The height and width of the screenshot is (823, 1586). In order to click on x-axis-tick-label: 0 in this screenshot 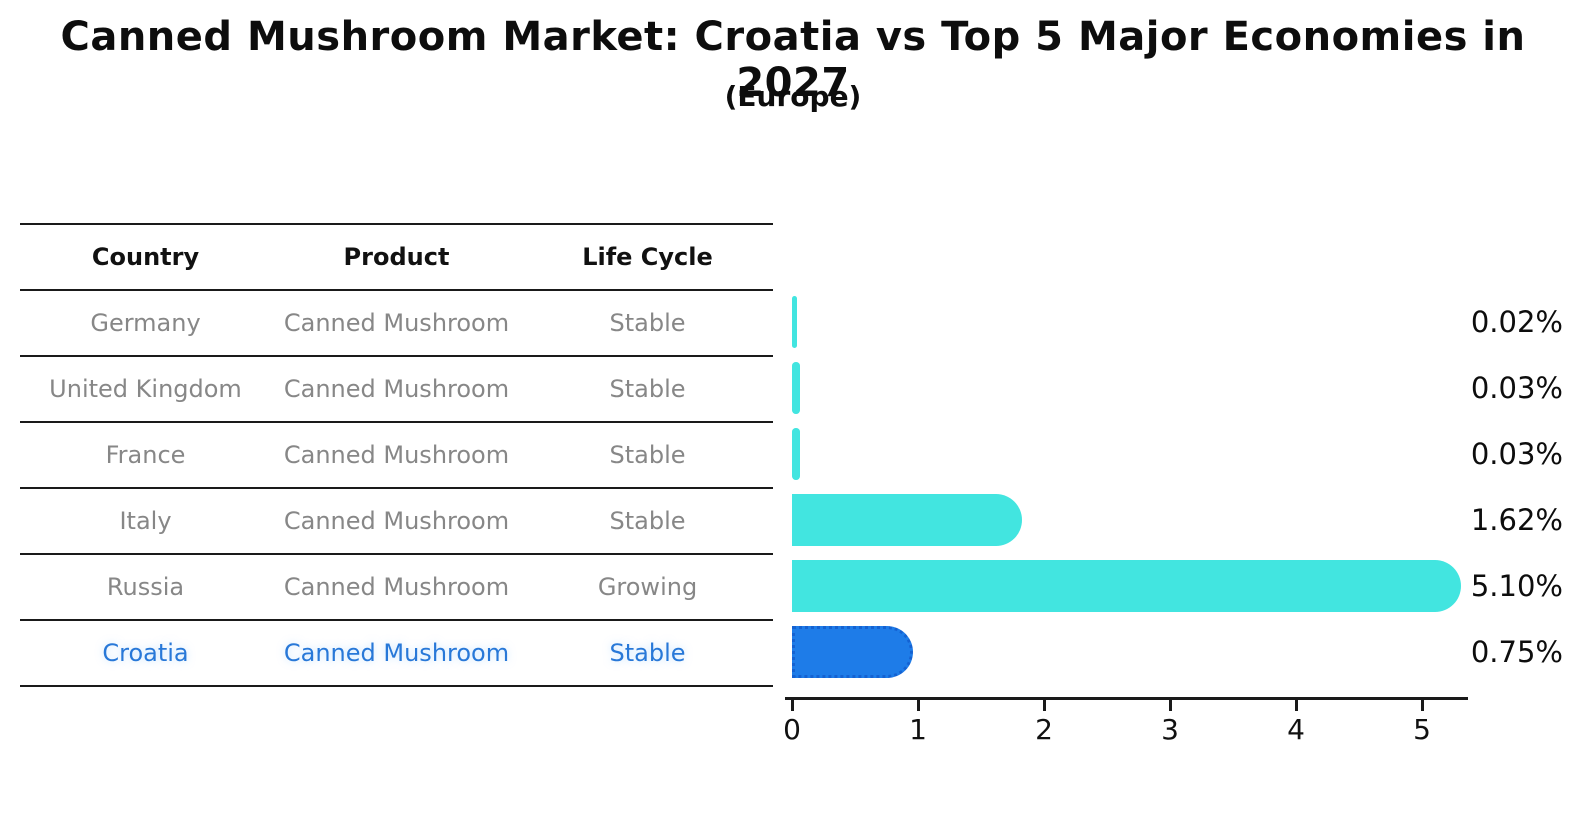, I will do `click(792, 729)`.